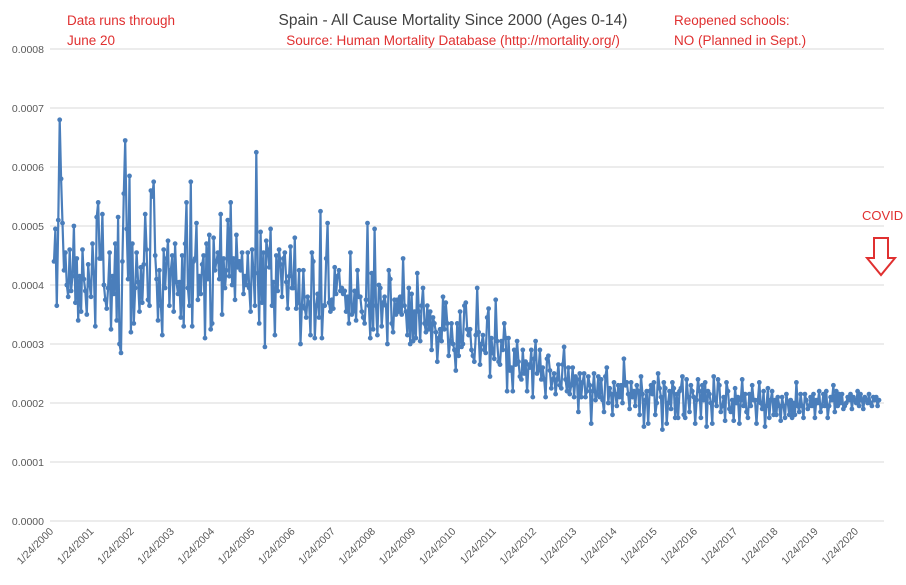 This screenshot has width=906, height=585. Describe the element at coordinates (478, 546) in the screenshot. I see `x-tick-label: 1/24/2011` at that location.